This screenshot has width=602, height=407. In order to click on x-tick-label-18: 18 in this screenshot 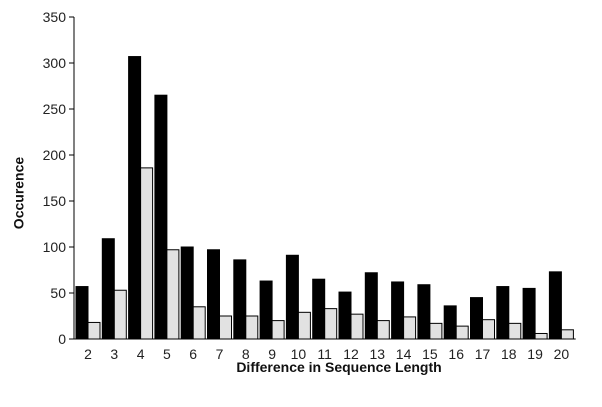, I will do `click(509, 354)`.